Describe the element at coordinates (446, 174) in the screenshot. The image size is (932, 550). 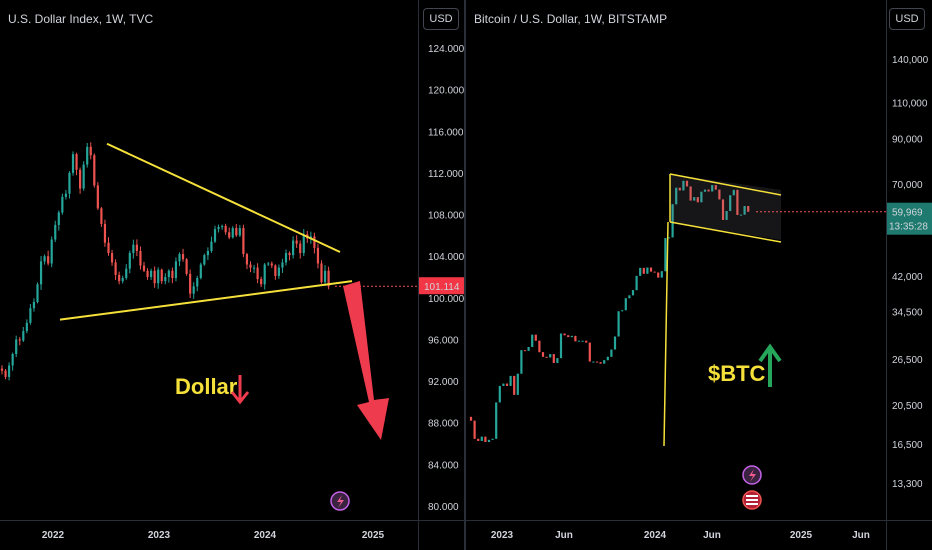
I see `y-tick-label: 112.000` at that location.